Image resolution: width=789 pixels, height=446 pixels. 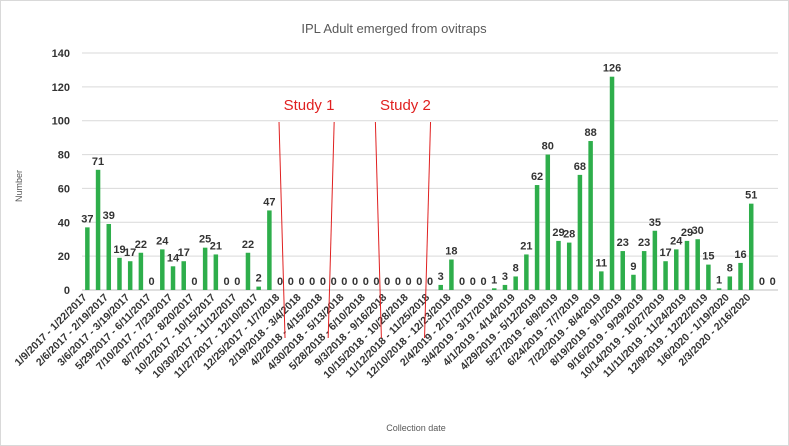 I want to click on data-label: 14, so click(x=173, y=258).